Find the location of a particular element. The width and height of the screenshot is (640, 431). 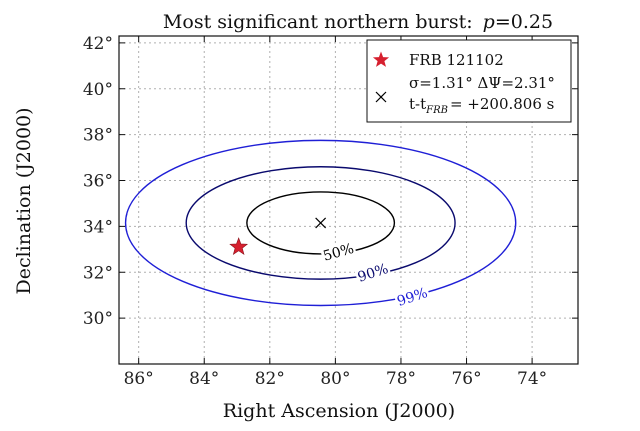

y-tick-label: 34° is located at coordinates (98, 227).